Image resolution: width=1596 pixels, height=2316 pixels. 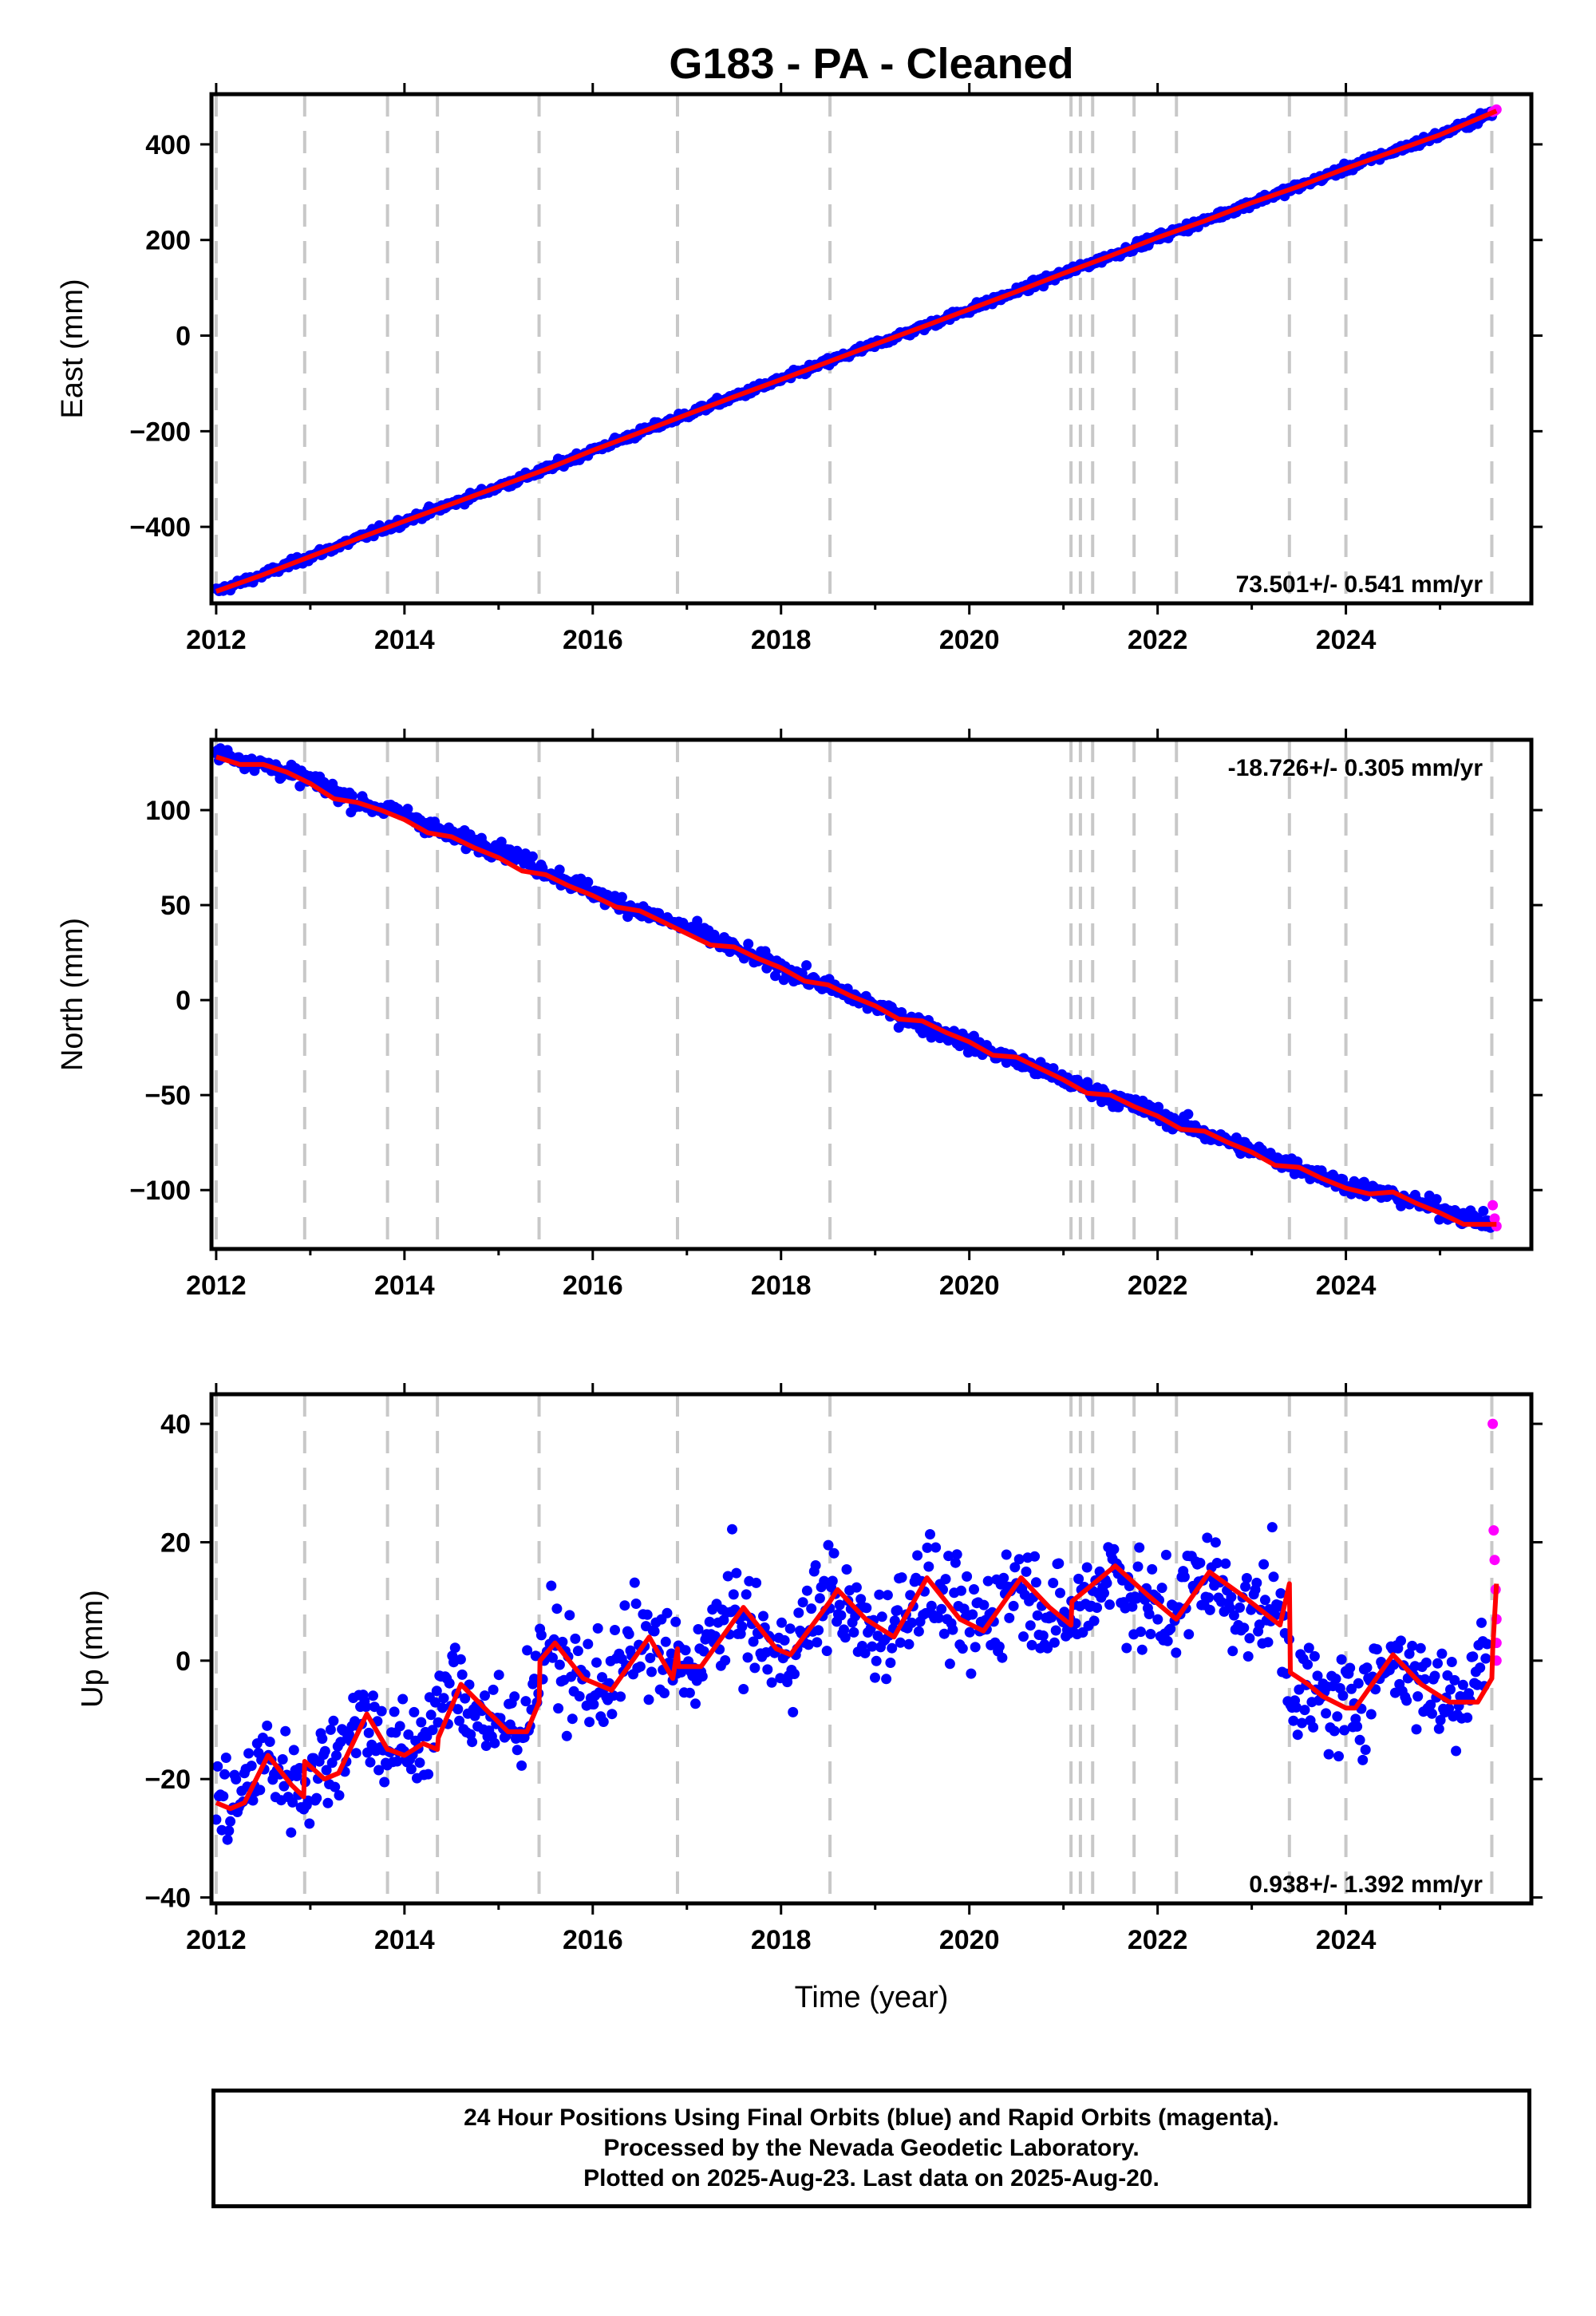 What do you see at coordinates (781, 640) in the screenshot?
I see `east-xtick-label: 2018` at bounding box center [781, 640].